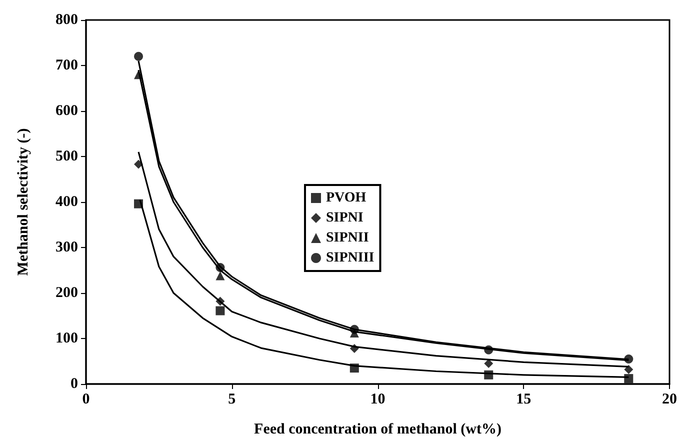 The width and height of the screenshot is (680, 447). Describe the element at coordinates (86, 400) in the screenshot. I see `x-tick-label: 0` at that location.